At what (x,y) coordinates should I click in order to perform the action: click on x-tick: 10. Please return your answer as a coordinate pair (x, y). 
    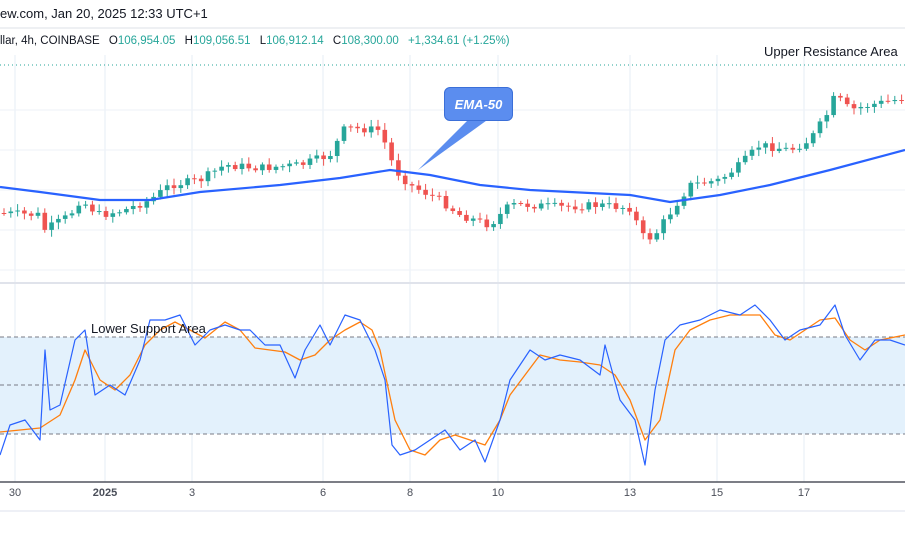
    Looking at the image, I should click on (498, 493).